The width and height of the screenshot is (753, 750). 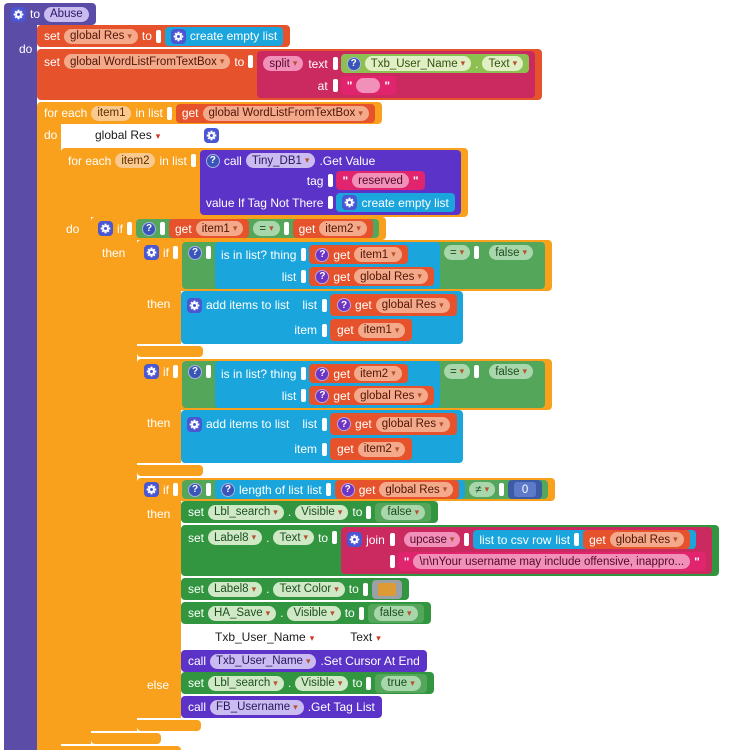 I want to click on if-item2-not-in-res-block: if ?, so click(x=345, y=417).